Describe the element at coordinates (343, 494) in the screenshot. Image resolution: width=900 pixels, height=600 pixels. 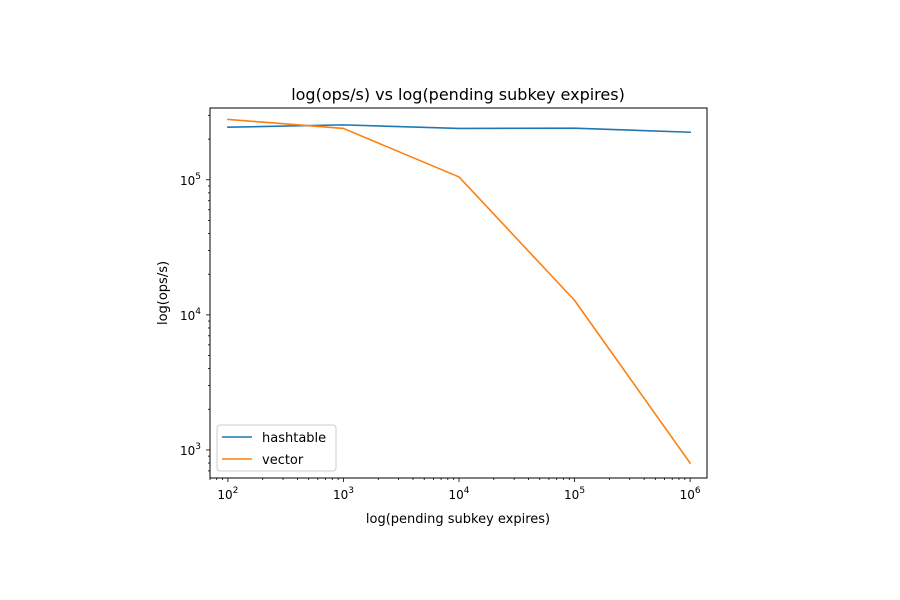
I see `x-tick-label: 10³` at that location.